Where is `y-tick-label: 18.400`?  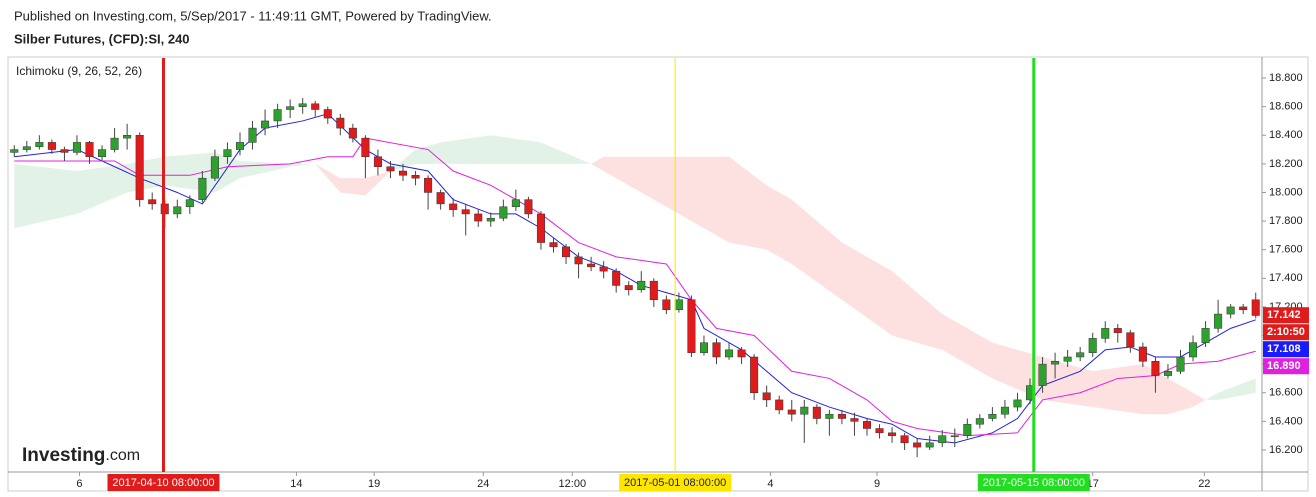 y-tick-label: 18.400 is located at coordinates (1286, 135).